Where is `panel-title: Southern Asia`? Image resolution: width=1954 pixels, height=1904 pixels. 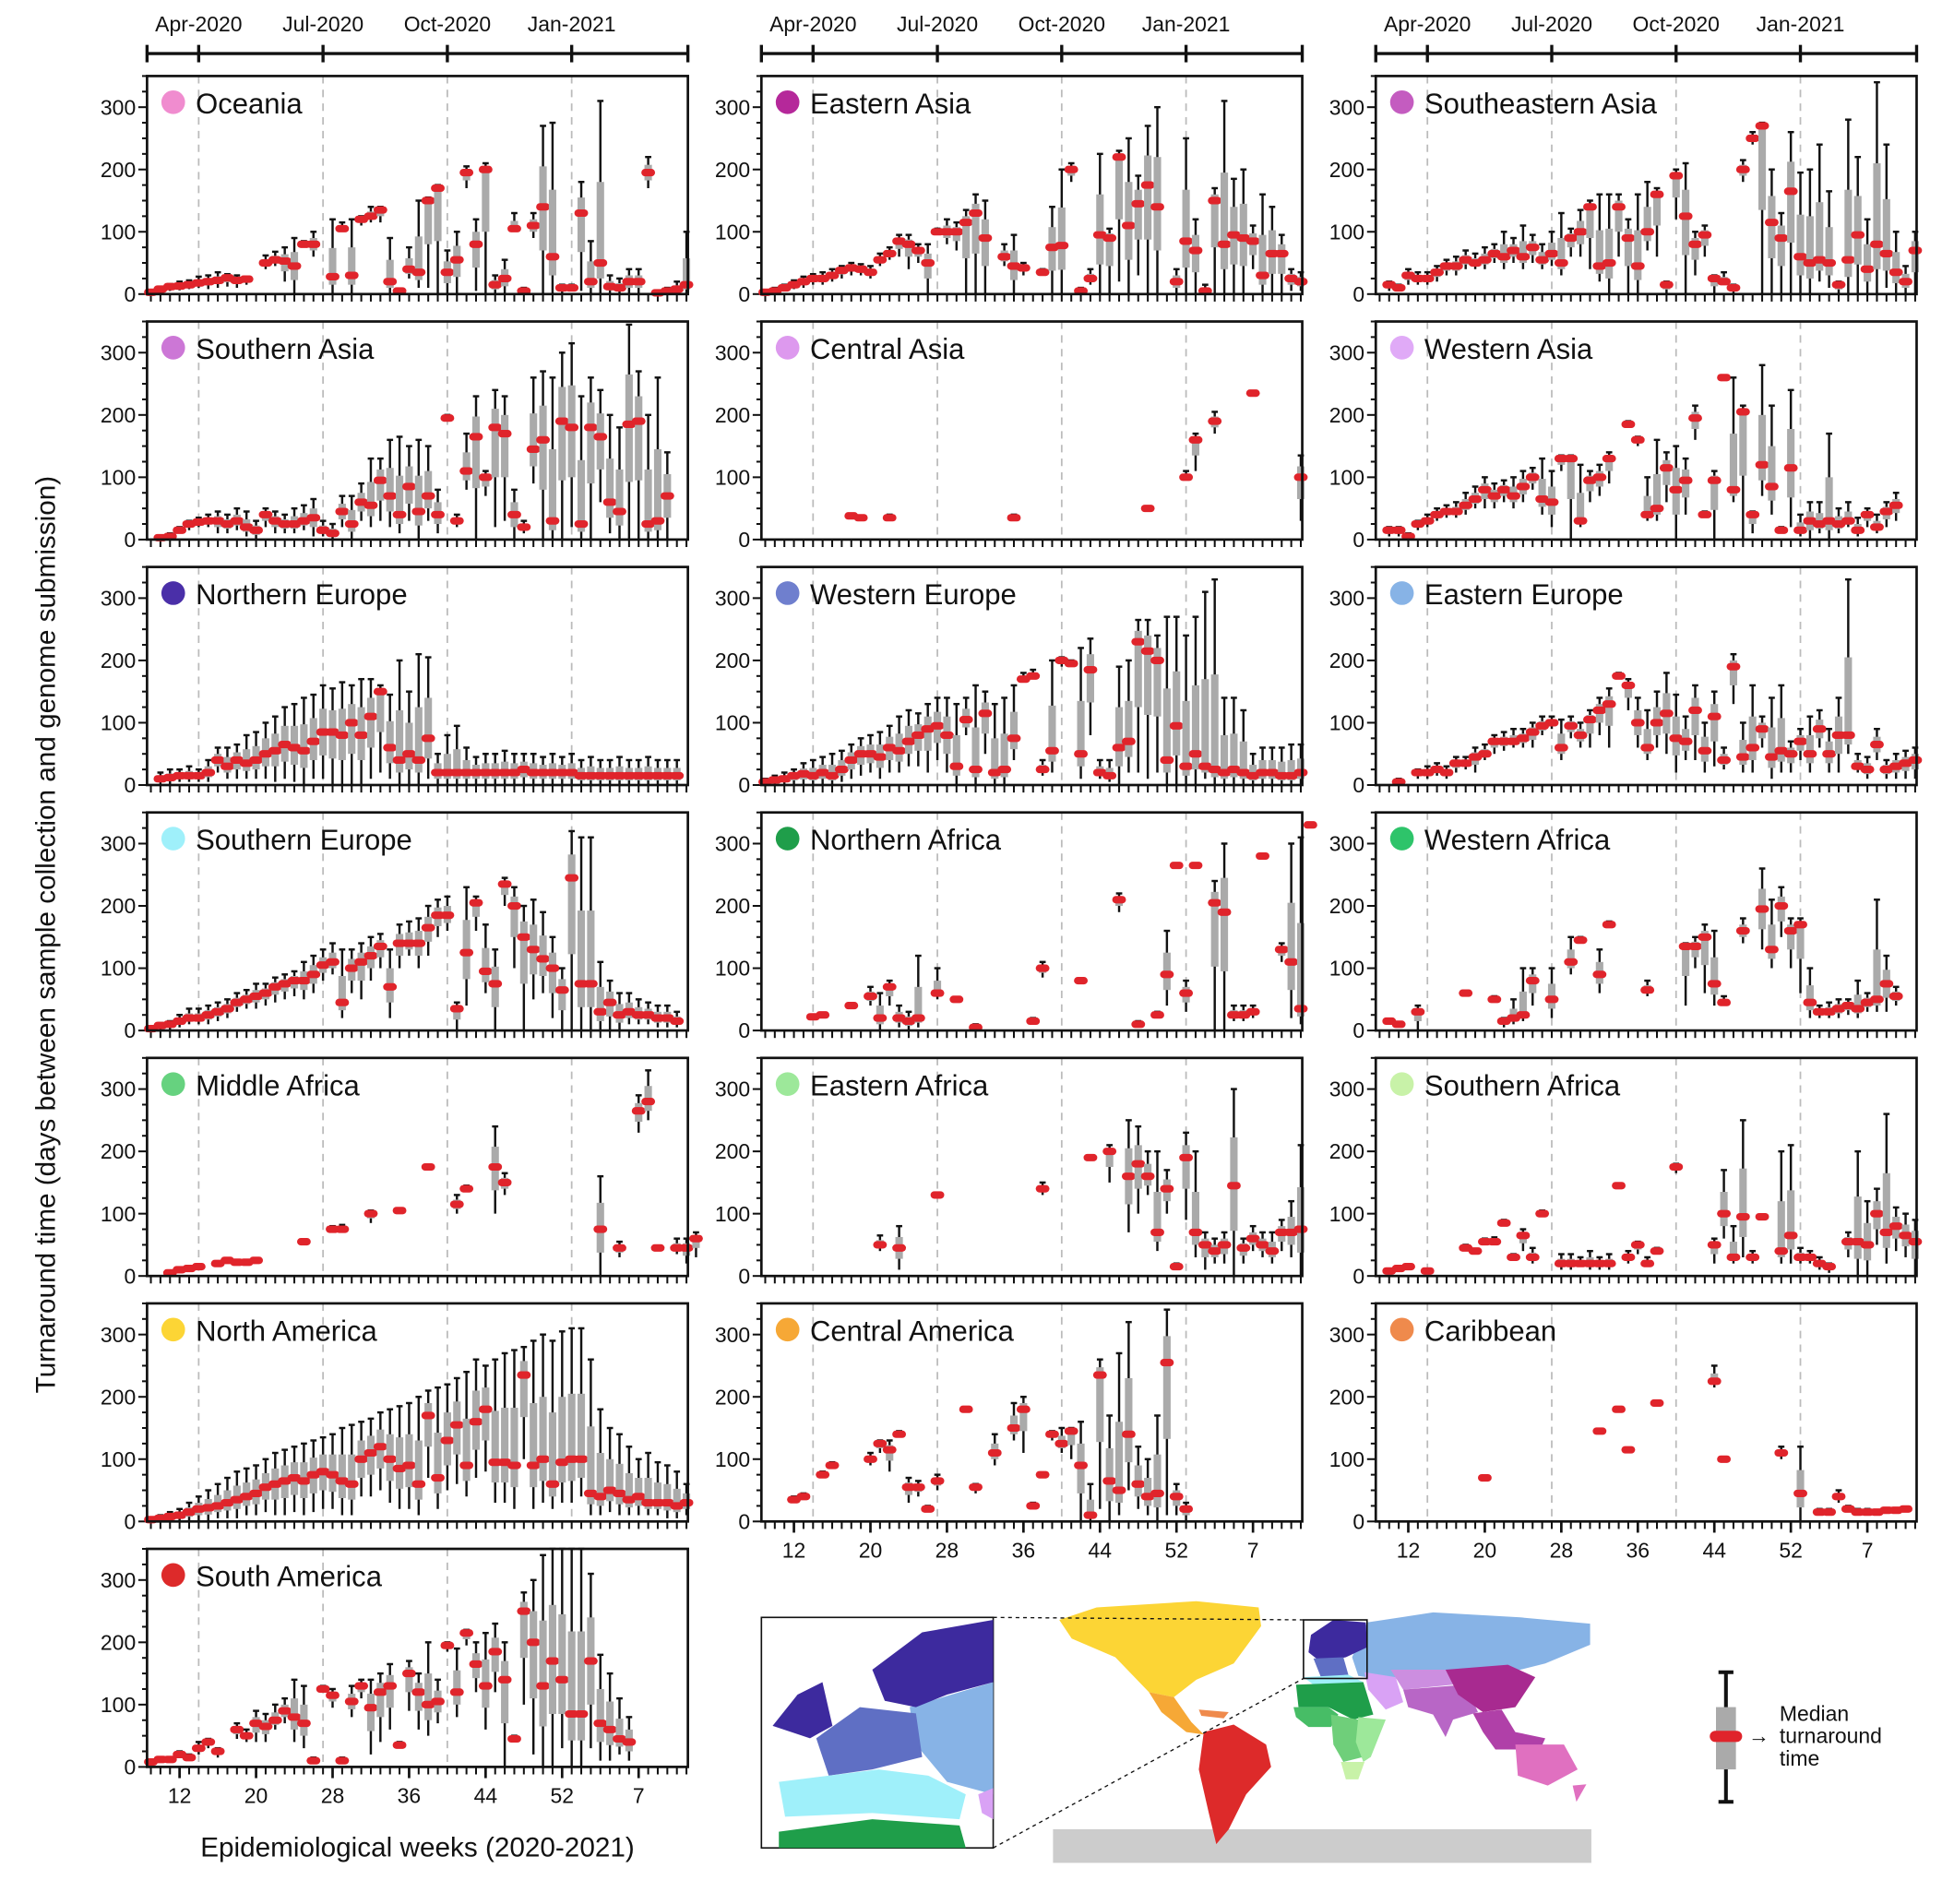
panel-title: Southern Asia is located at coordinates (285, 349).